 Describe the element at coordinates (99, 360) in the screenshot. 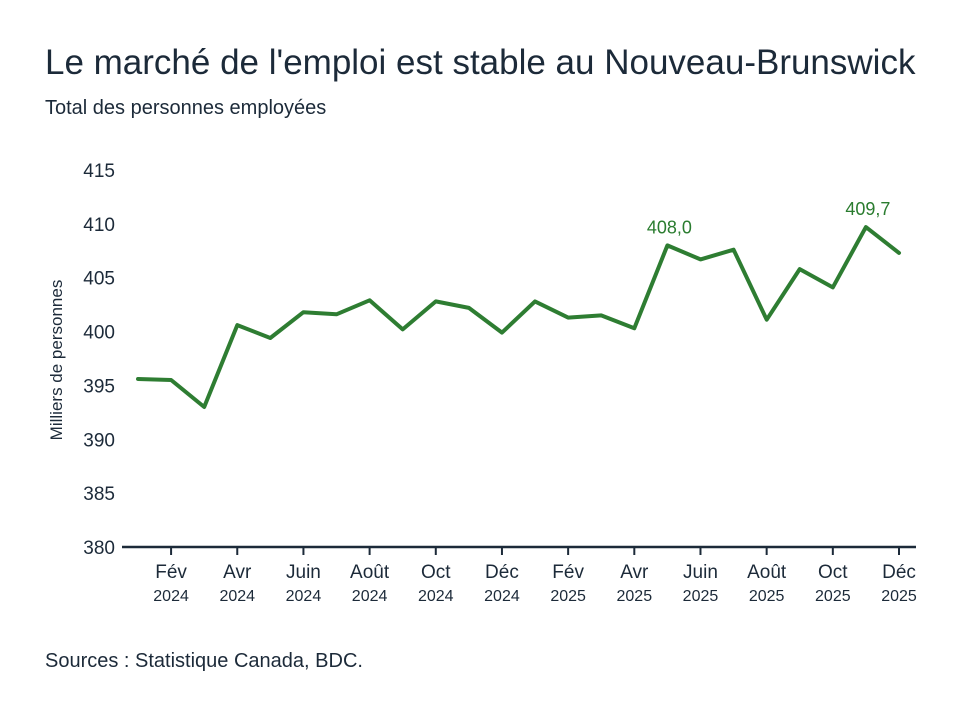

I see `y-axis-ticks: 380 385 390 395 400 405 410 415` at that location.